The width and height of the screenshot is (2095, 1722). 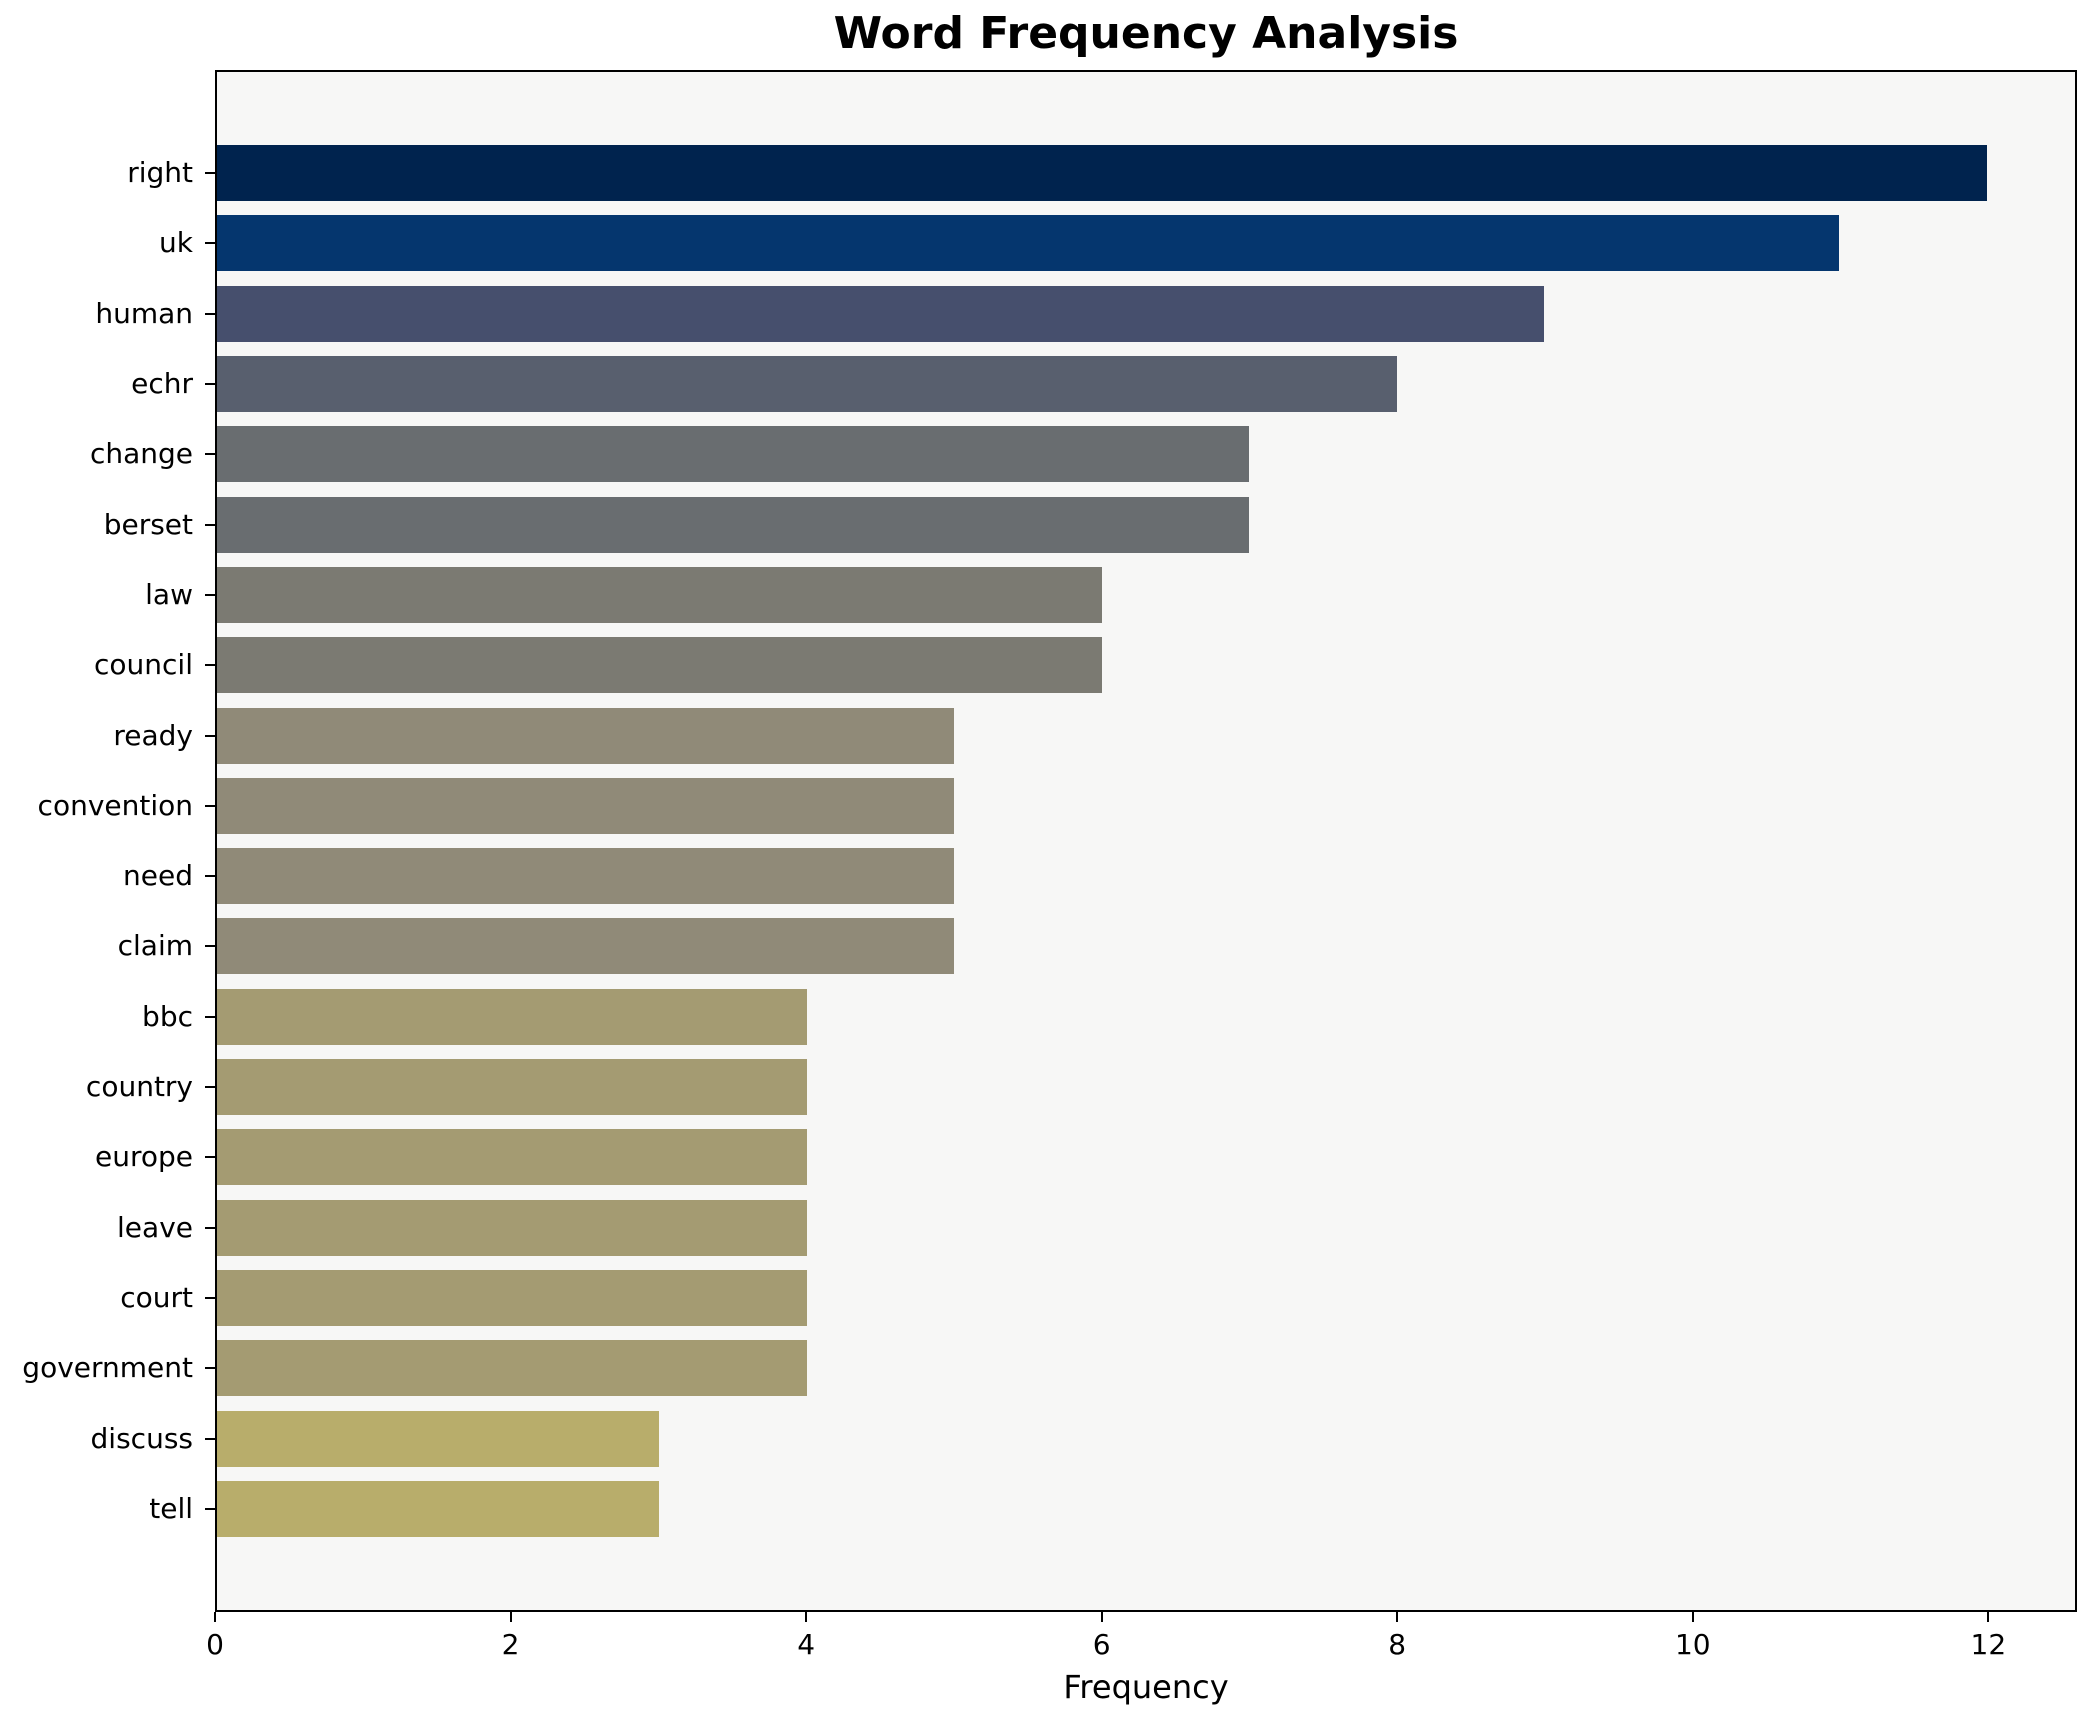 I want to click on bar-row: europe, so click(x=1085, y=1157).